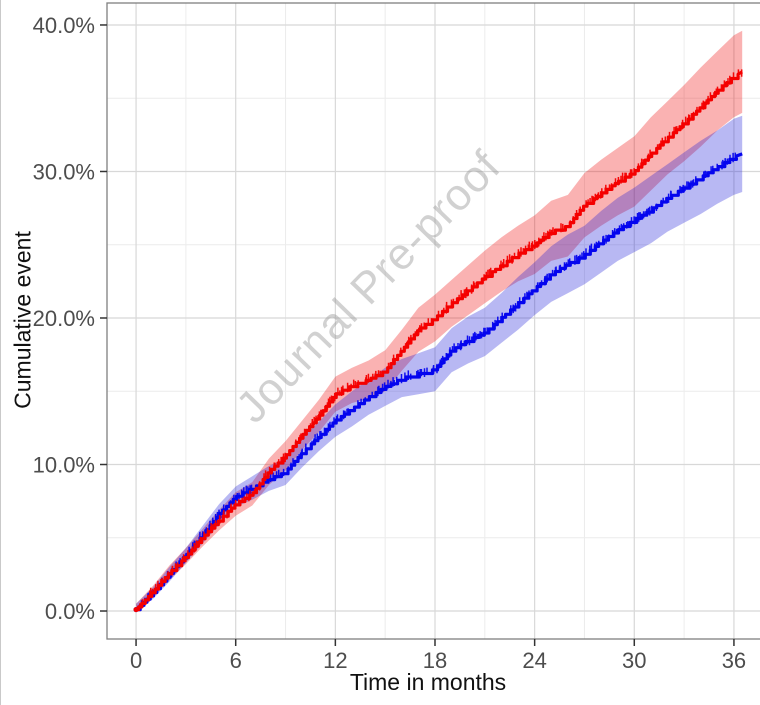 The image size is (760, 705). I want to click on y-tick-label: 40.0%, so click(64, 25).